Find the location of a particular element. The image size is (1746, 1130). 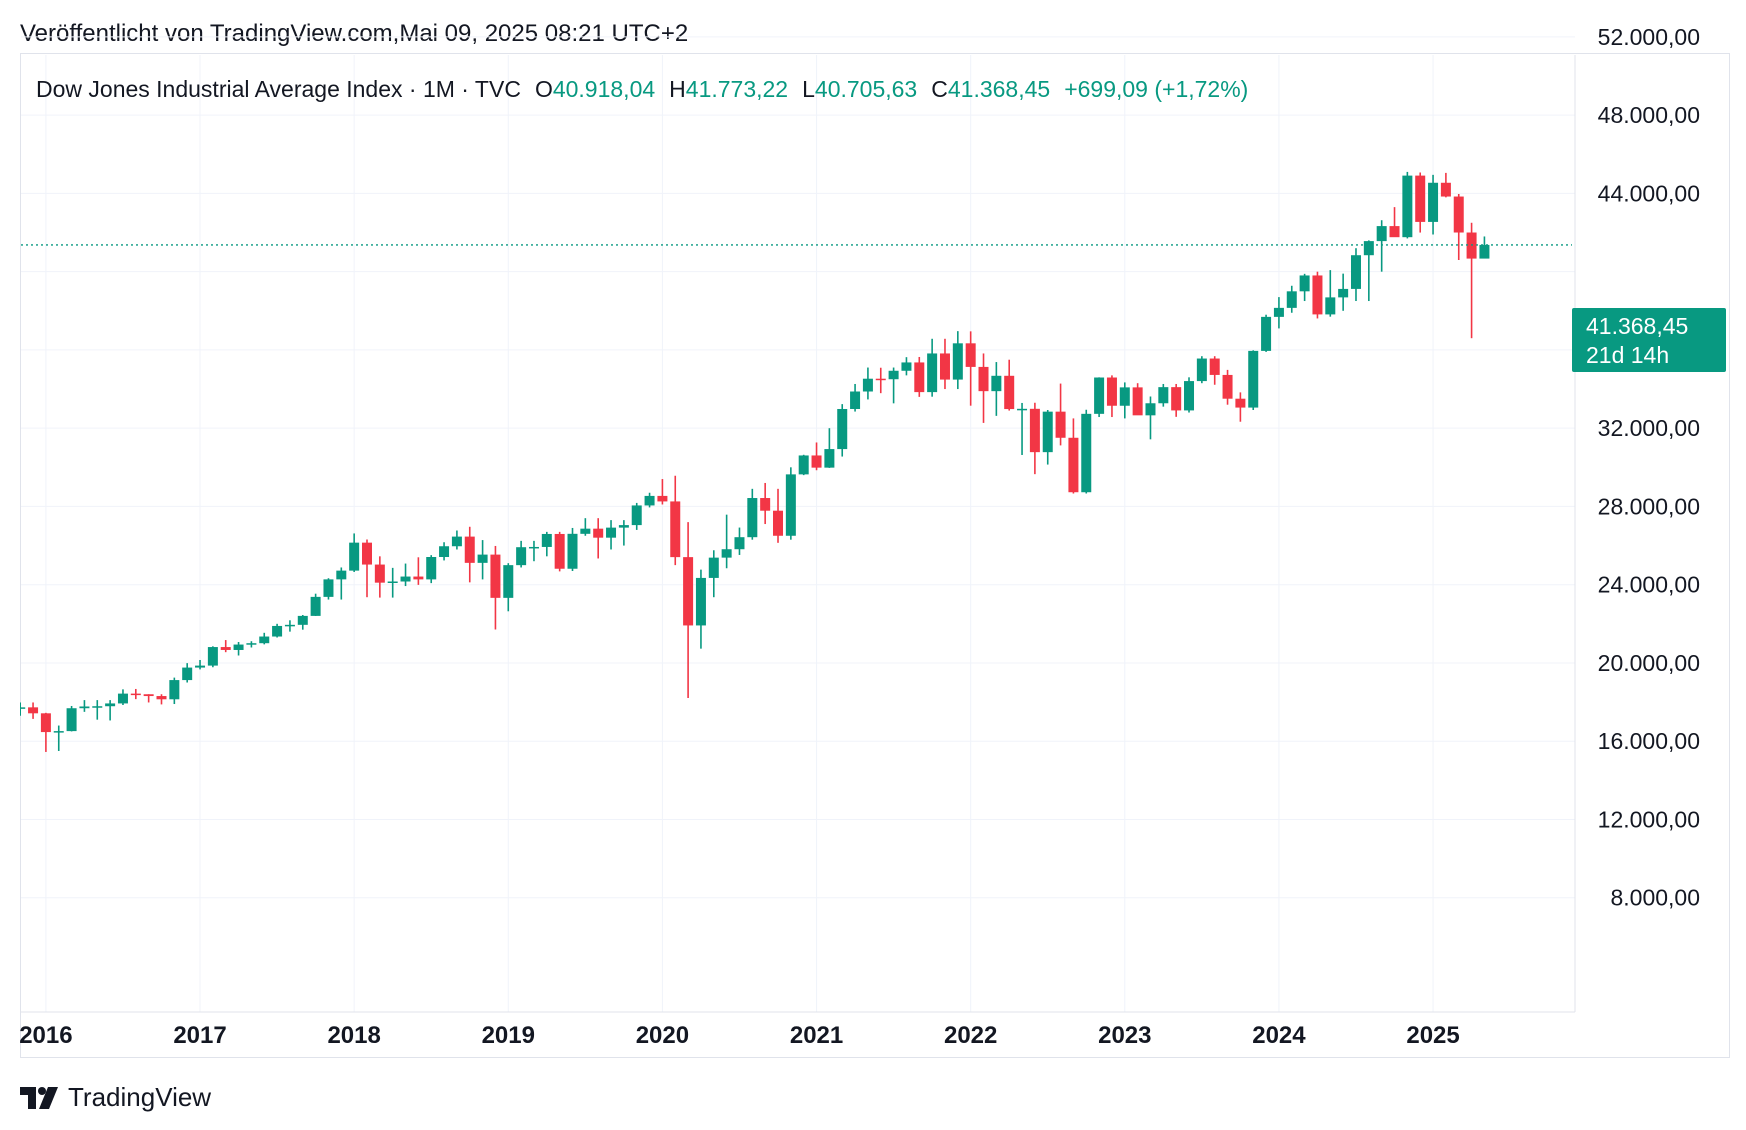

y-tick-label: 20.000,00 is located at coordinates (1649, 663).